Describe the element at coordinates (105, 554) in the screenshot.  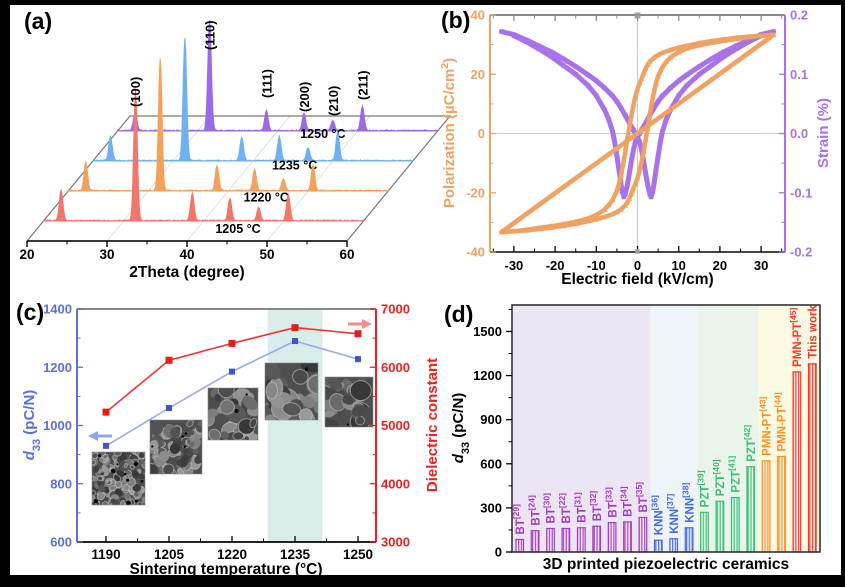
I see `svg-text: 1190` at that location.